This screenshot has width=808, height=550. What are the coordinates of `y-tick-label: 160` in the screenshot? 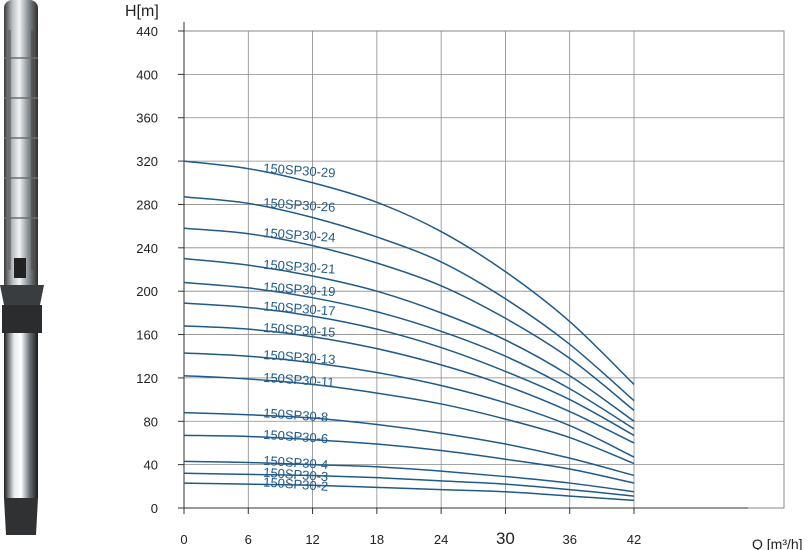 It's located at (147, 335).